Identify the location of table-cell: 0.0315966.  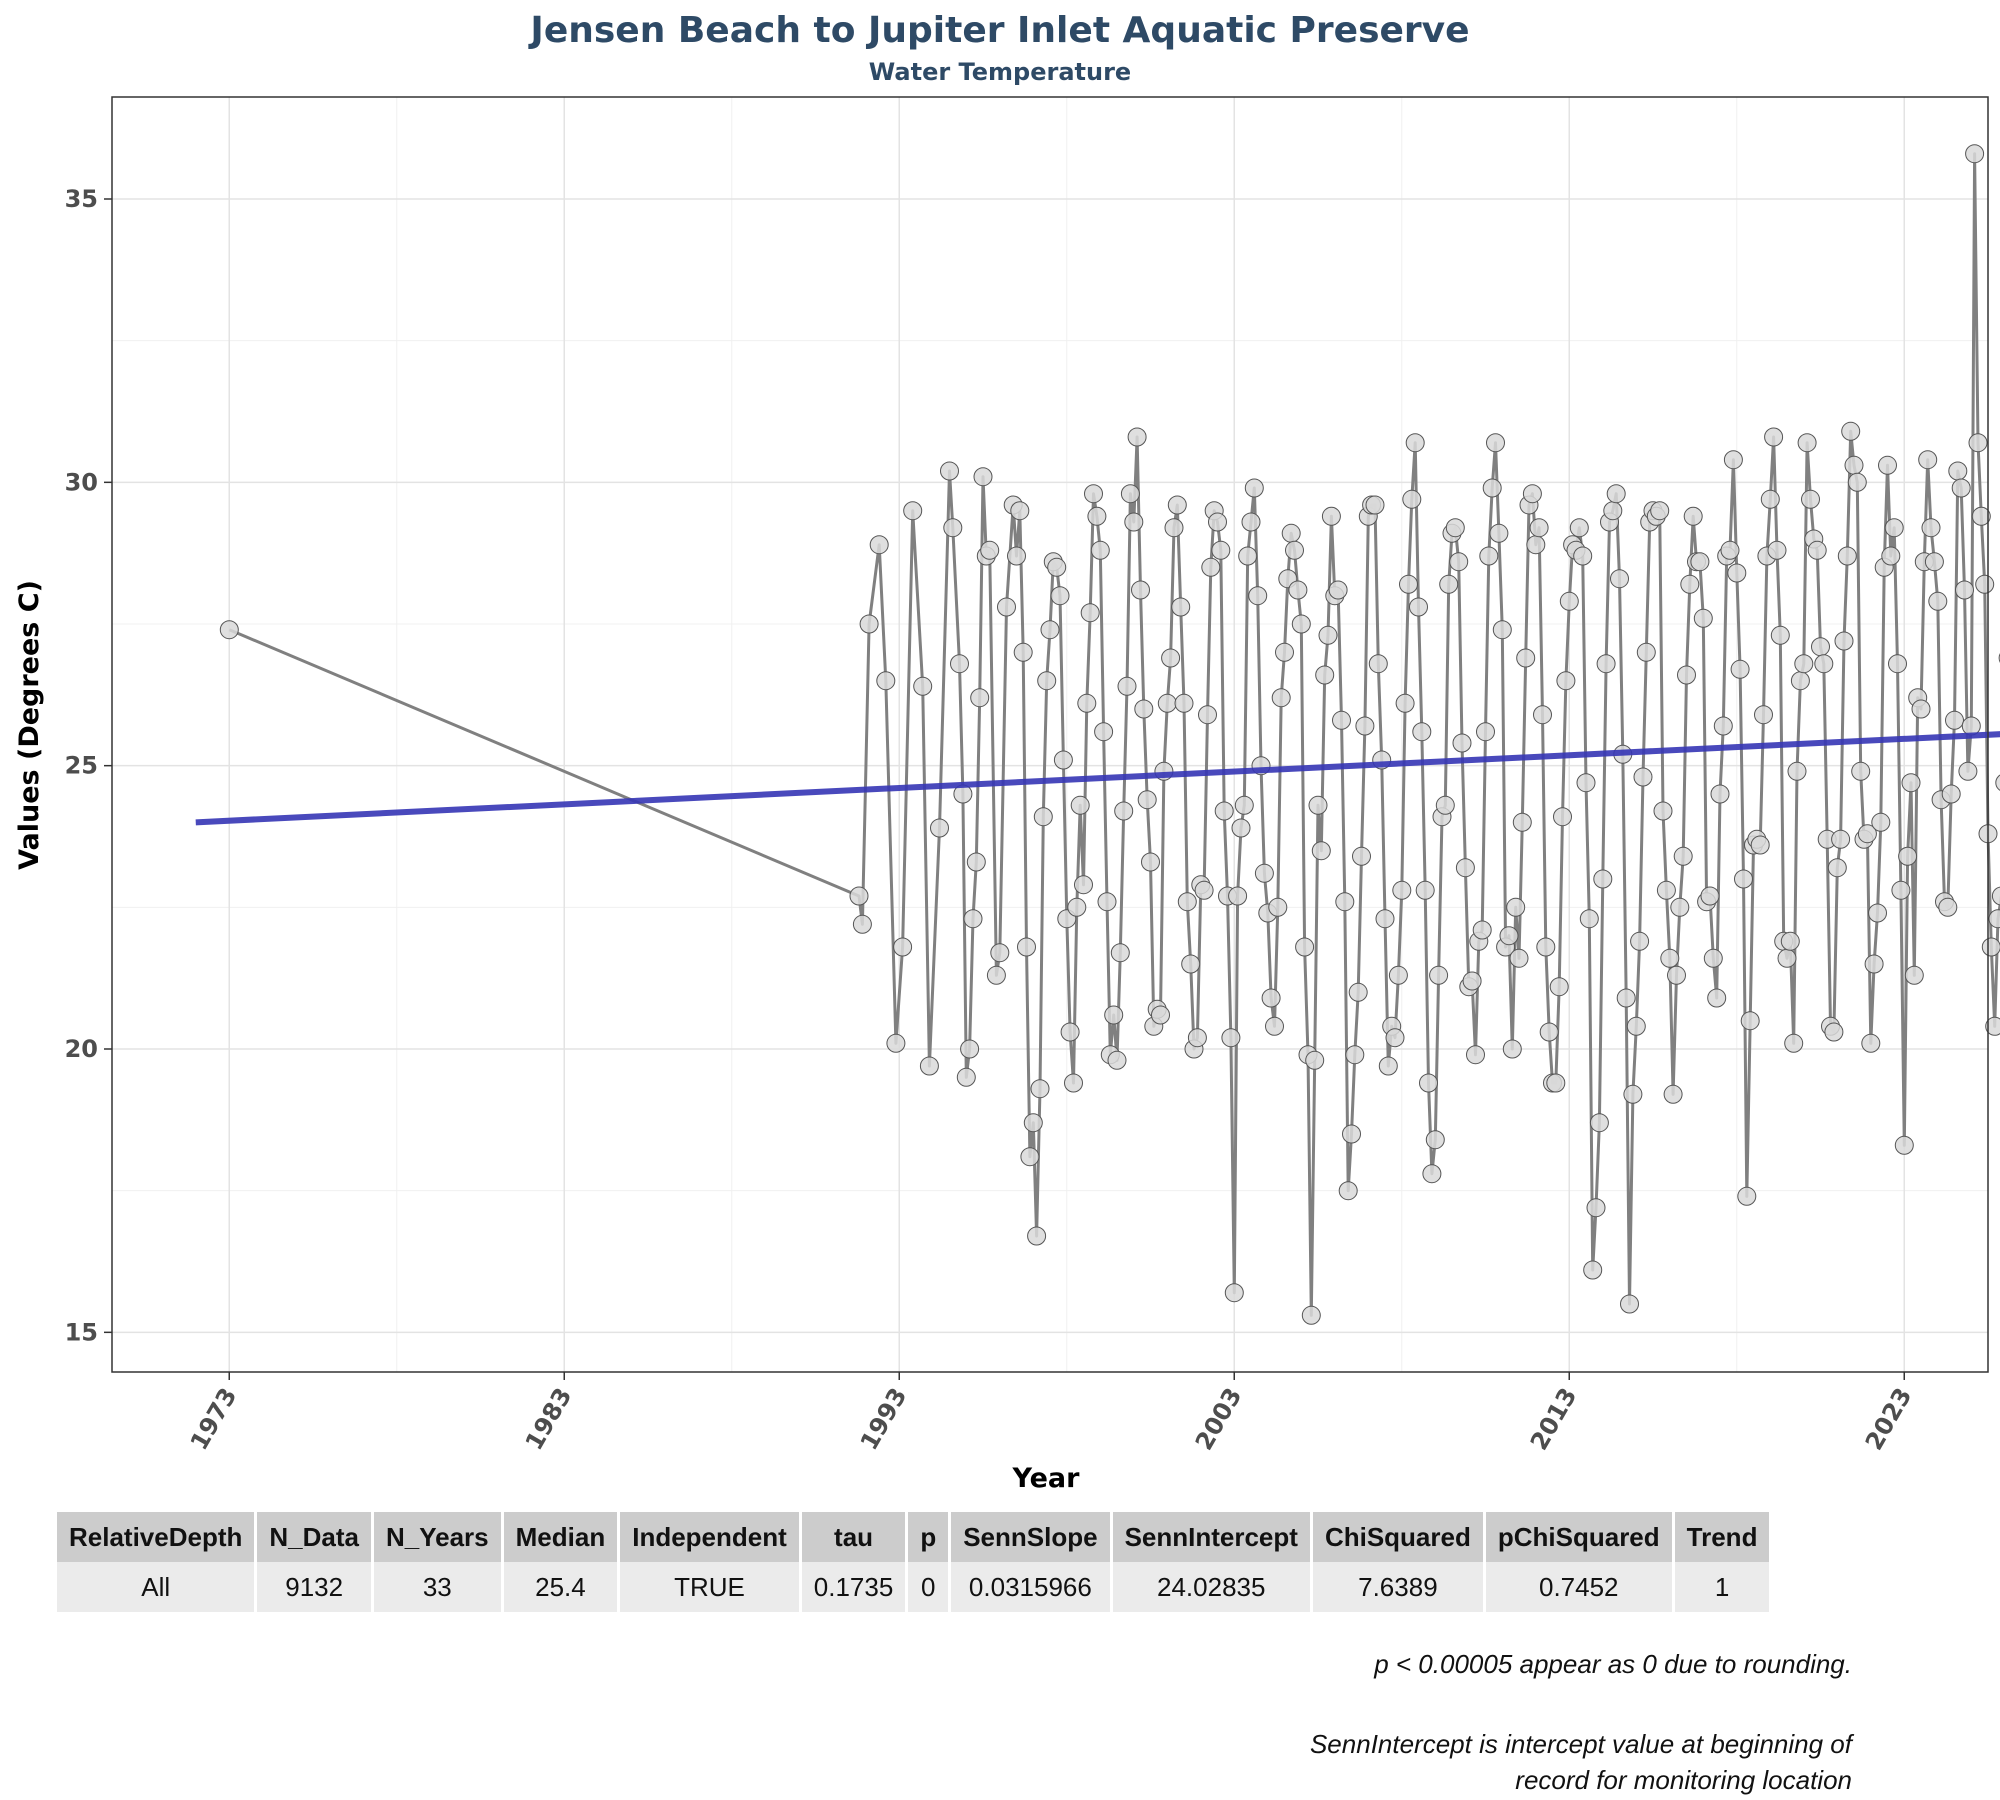
(1030, 1587).